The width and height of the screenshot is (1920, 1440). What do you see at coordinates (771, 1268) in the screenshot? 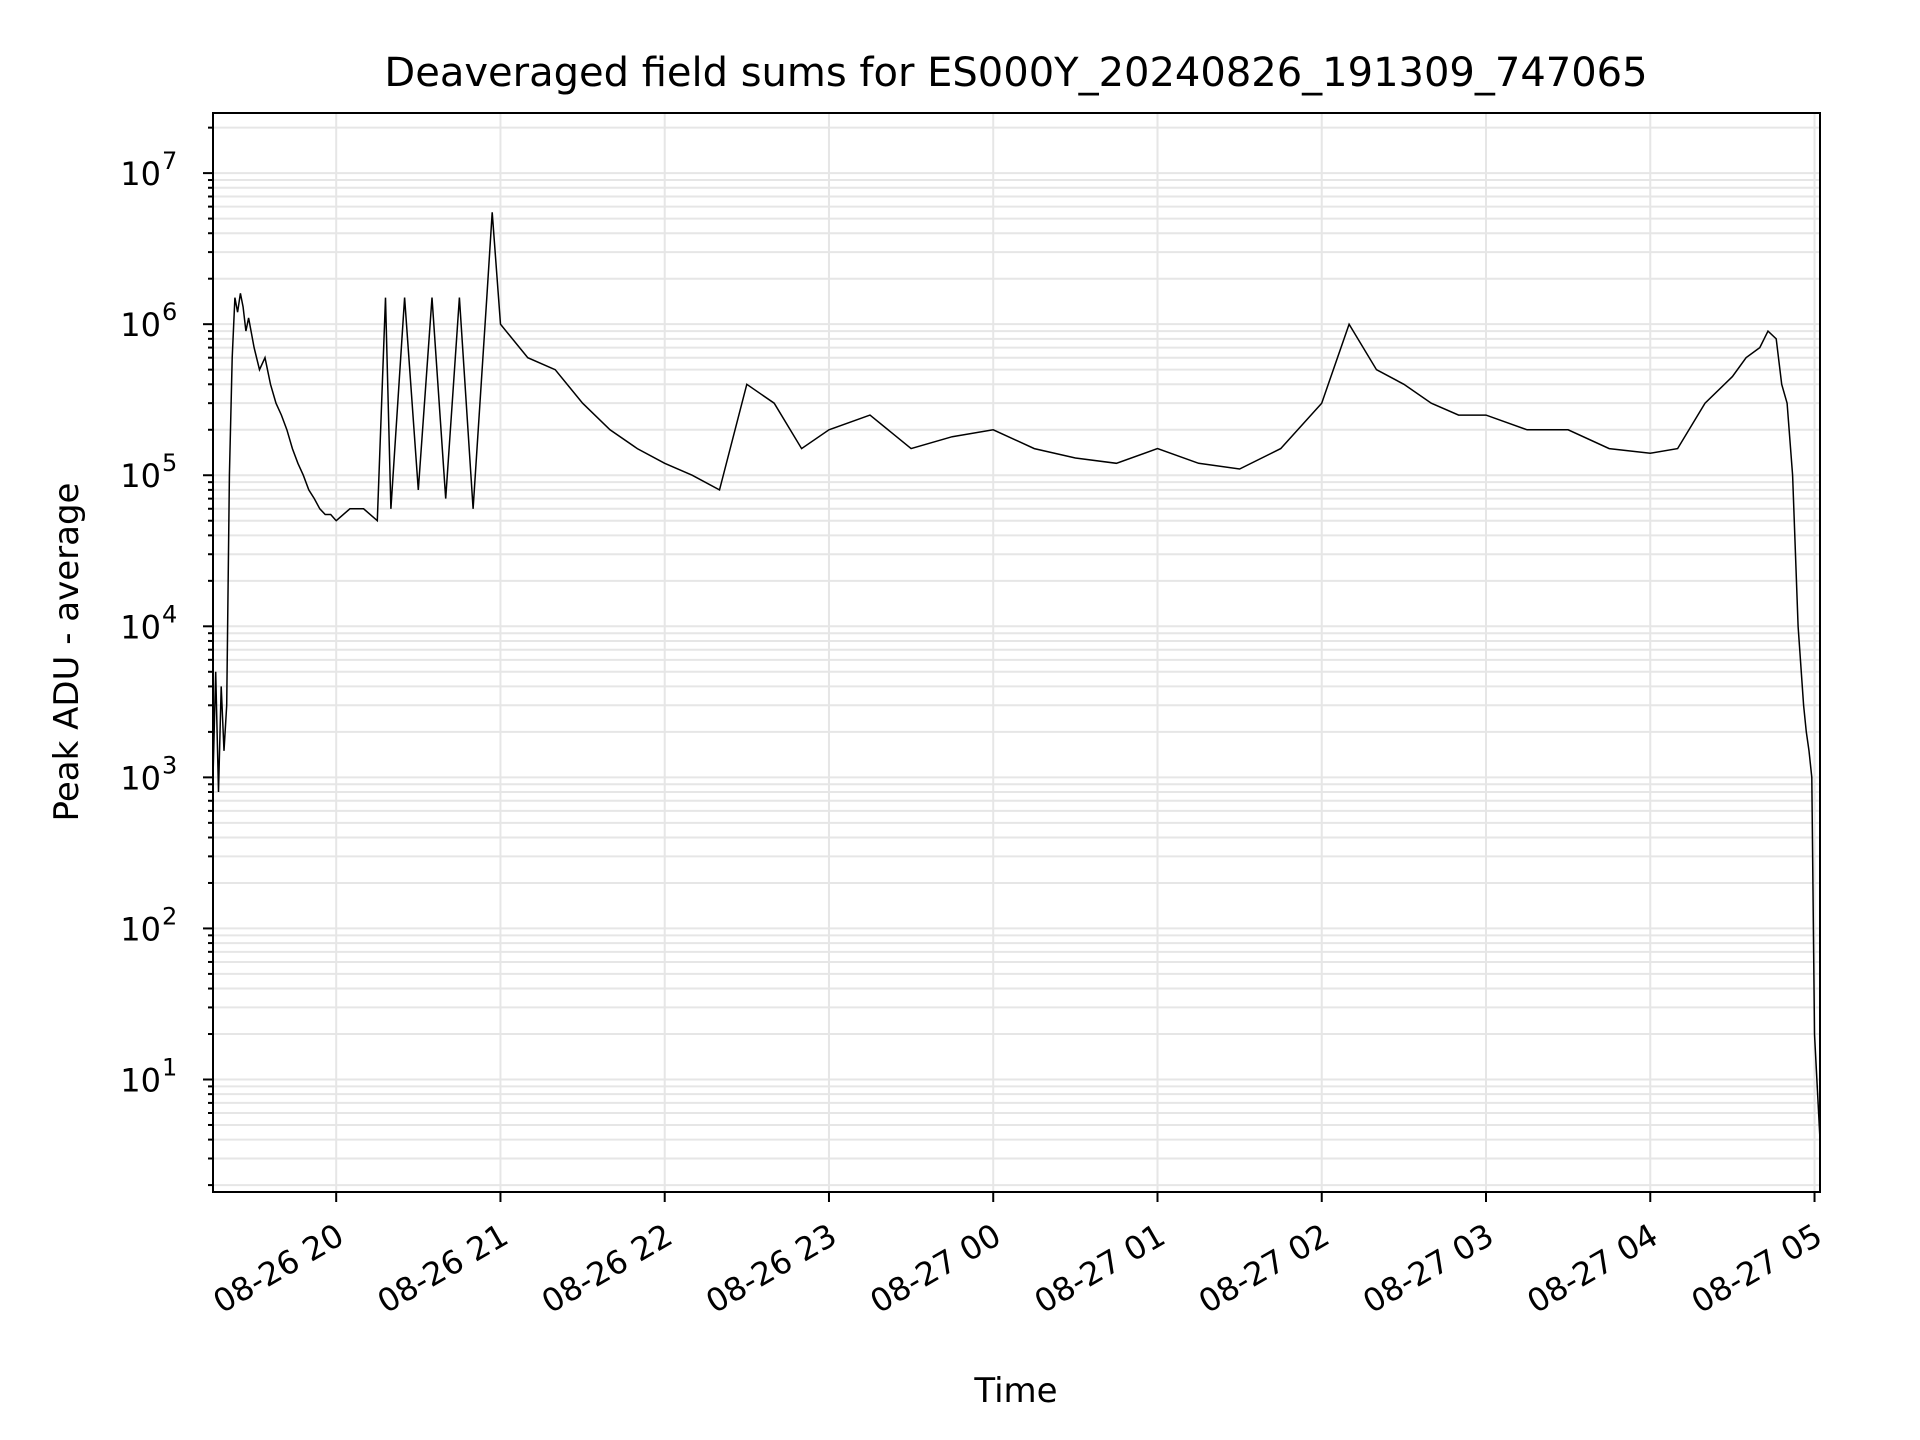
I see `x-tick-label: 08-26 23` at bounding box center [771, 1268].